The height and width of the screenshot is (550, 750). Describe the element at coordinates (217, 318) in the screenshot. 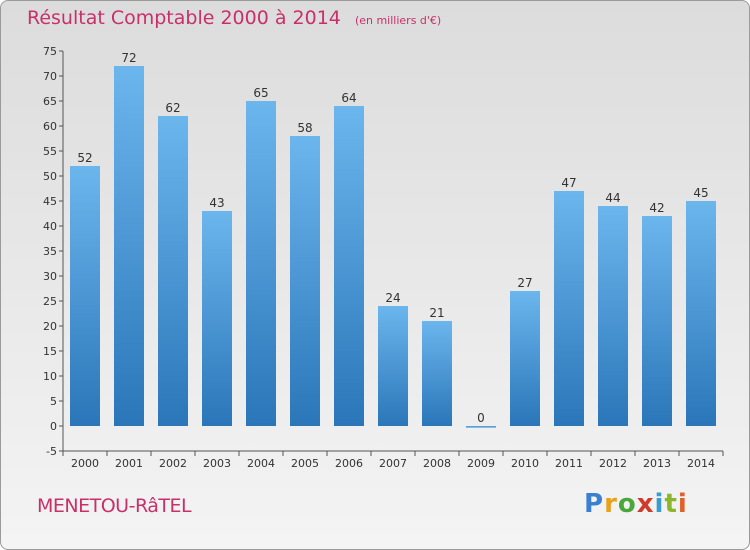

I see `bar-2003` at that location.